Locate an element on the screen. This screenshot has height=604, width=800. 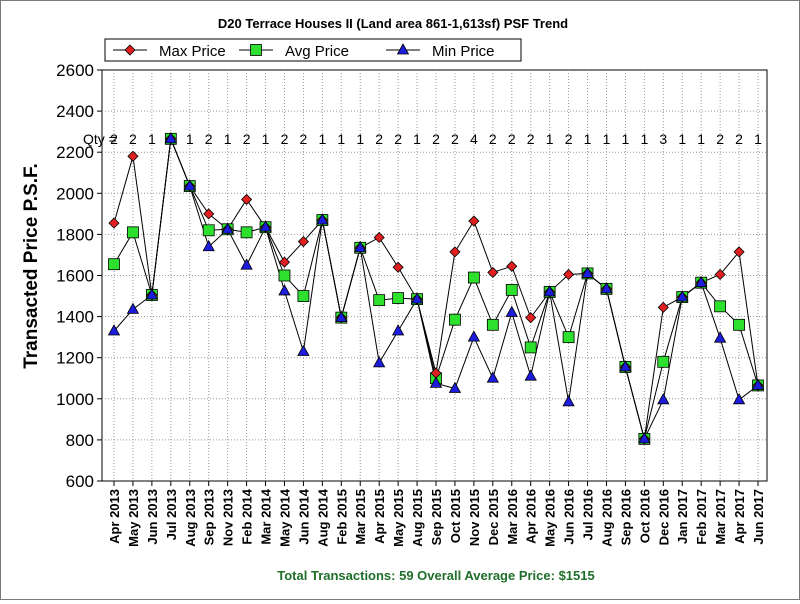
qty-label: Qty = is located at coordinates (100, 139).